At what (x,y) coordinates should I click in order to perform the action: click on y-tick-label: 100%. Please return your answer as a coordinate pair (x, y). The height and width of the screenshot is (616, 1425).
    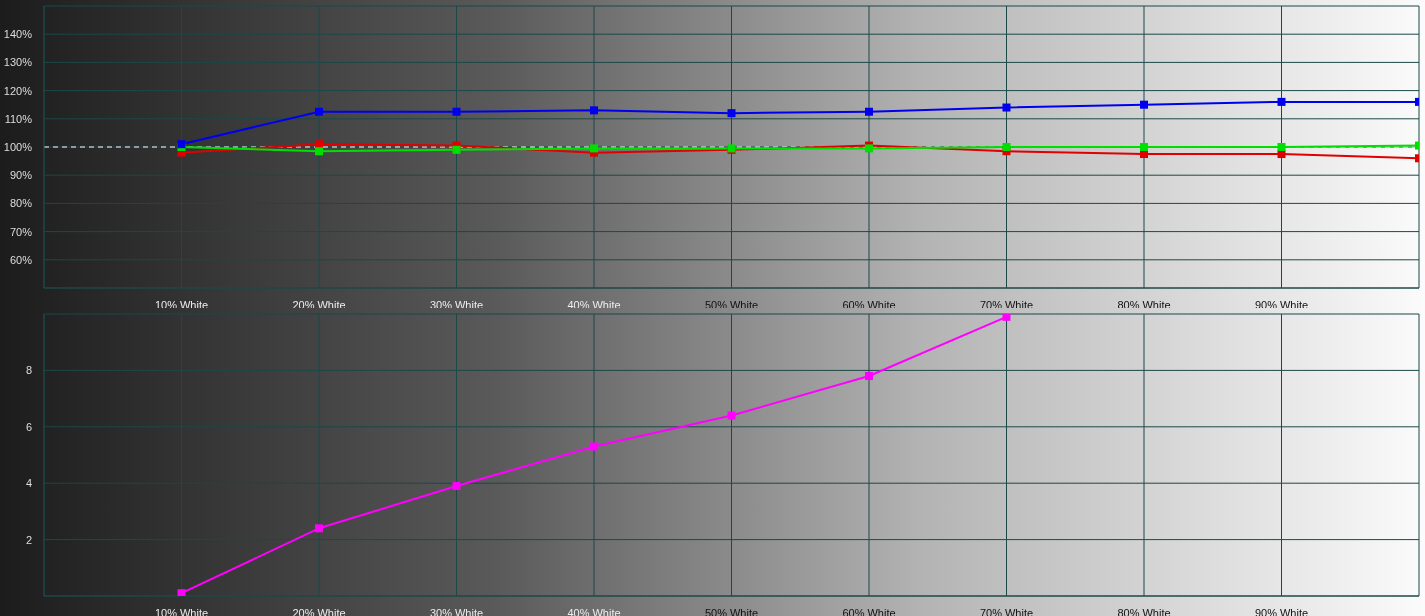
    Looking at the image, I should click on (18, 147).